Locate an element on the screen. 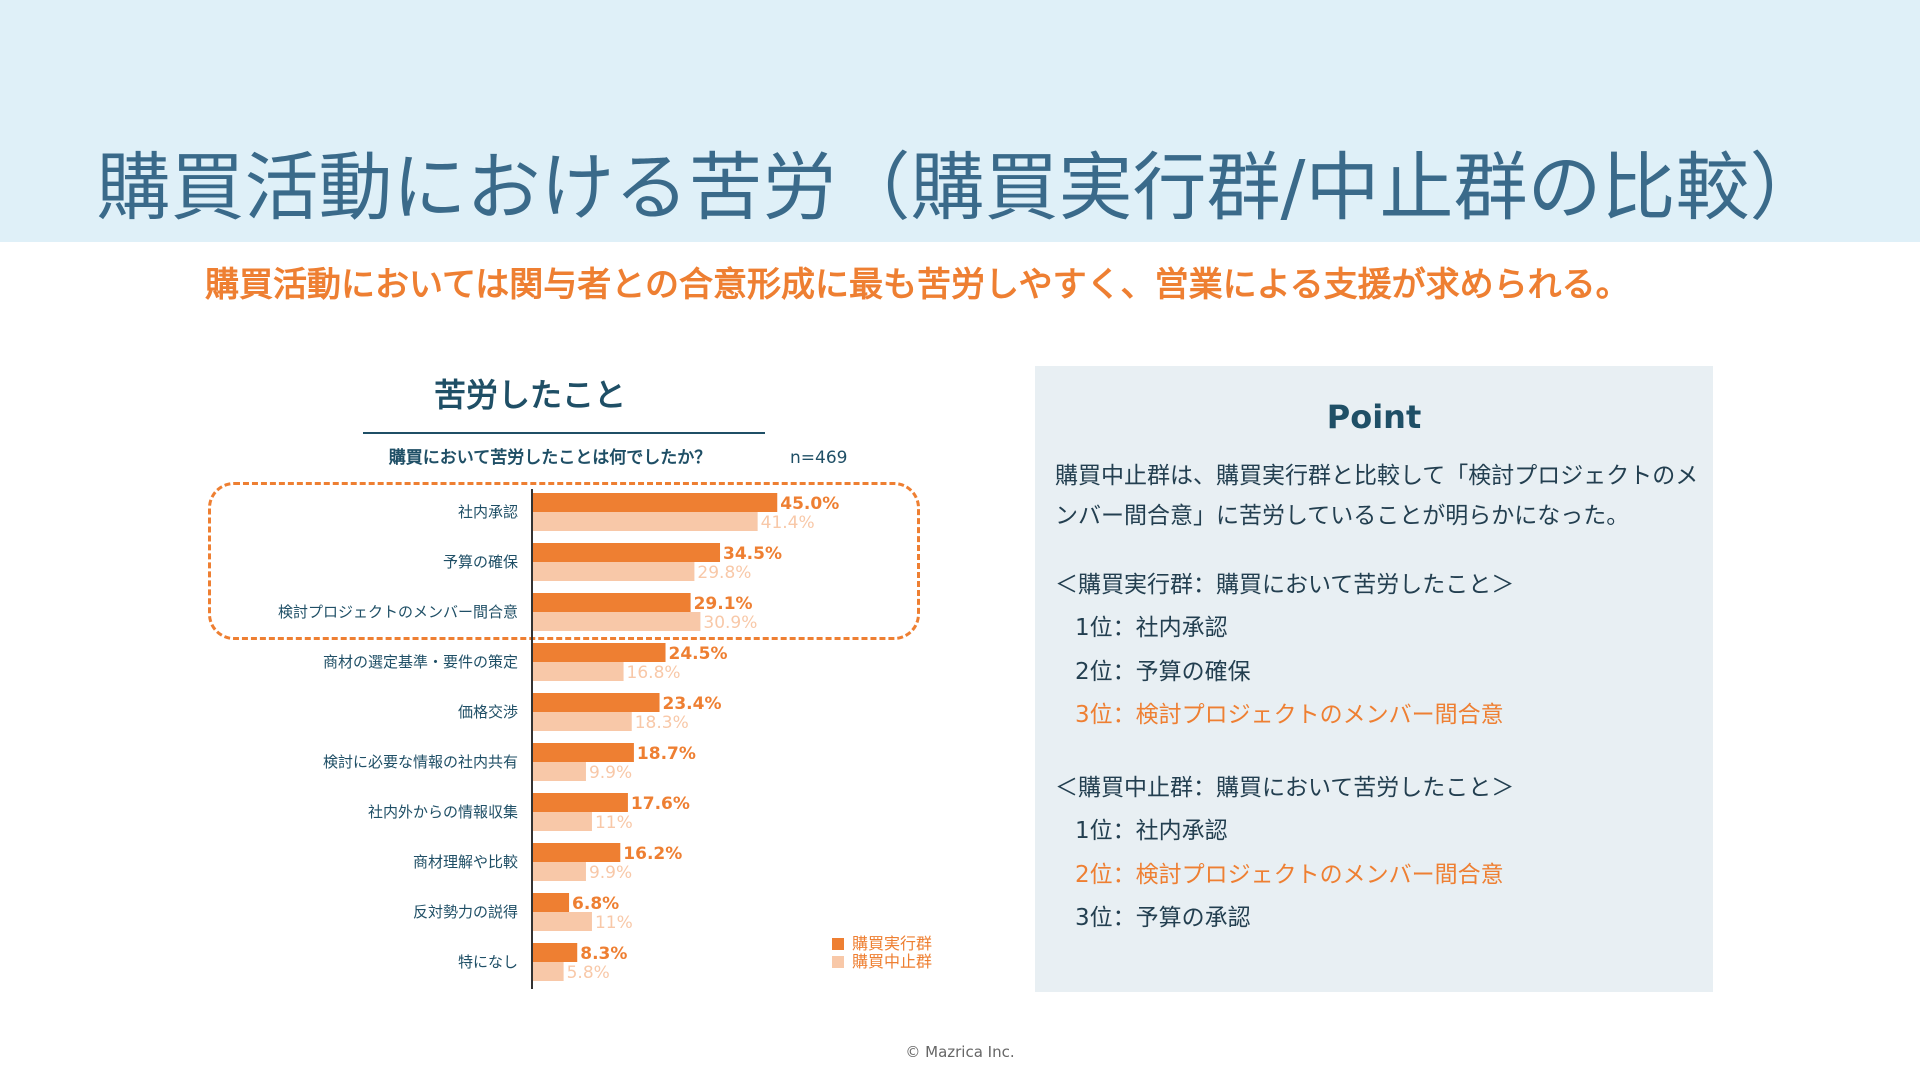 The image size is (1920, 1080). legend-item-series1: 購買実行群 is located at coordinates (882, 944).